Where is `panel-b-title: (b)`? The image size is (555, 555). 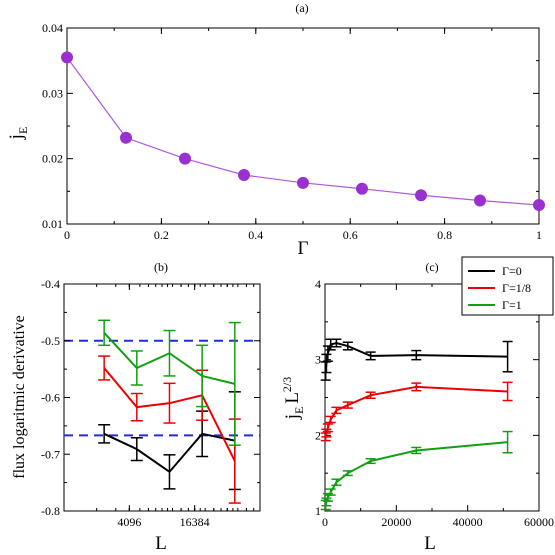 panel-b-title: (b) is located at coordinates (161, 267).